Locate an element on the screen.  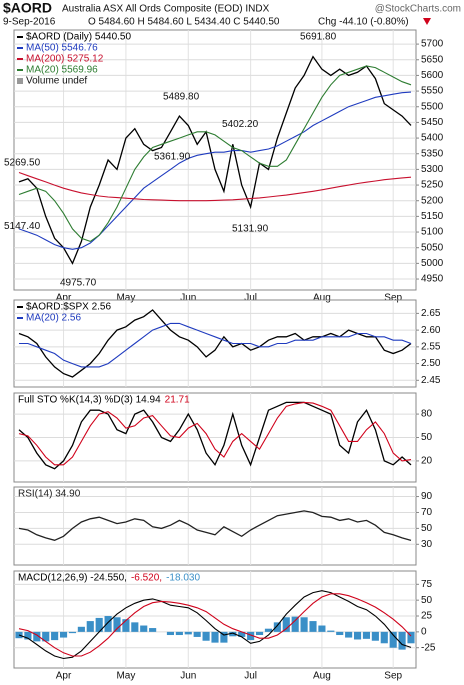
x-tick-label: Aug is located at coordinates (322, 676).